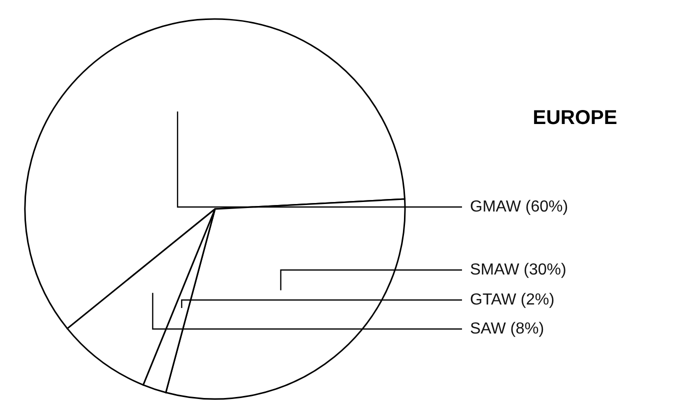 The height and width of the screenshot is (400, 687). What do you see at coordinates (518, 270) in the screenshot?
I see `slice-label: SMAW (30%)` at bounding box center [518, 270].